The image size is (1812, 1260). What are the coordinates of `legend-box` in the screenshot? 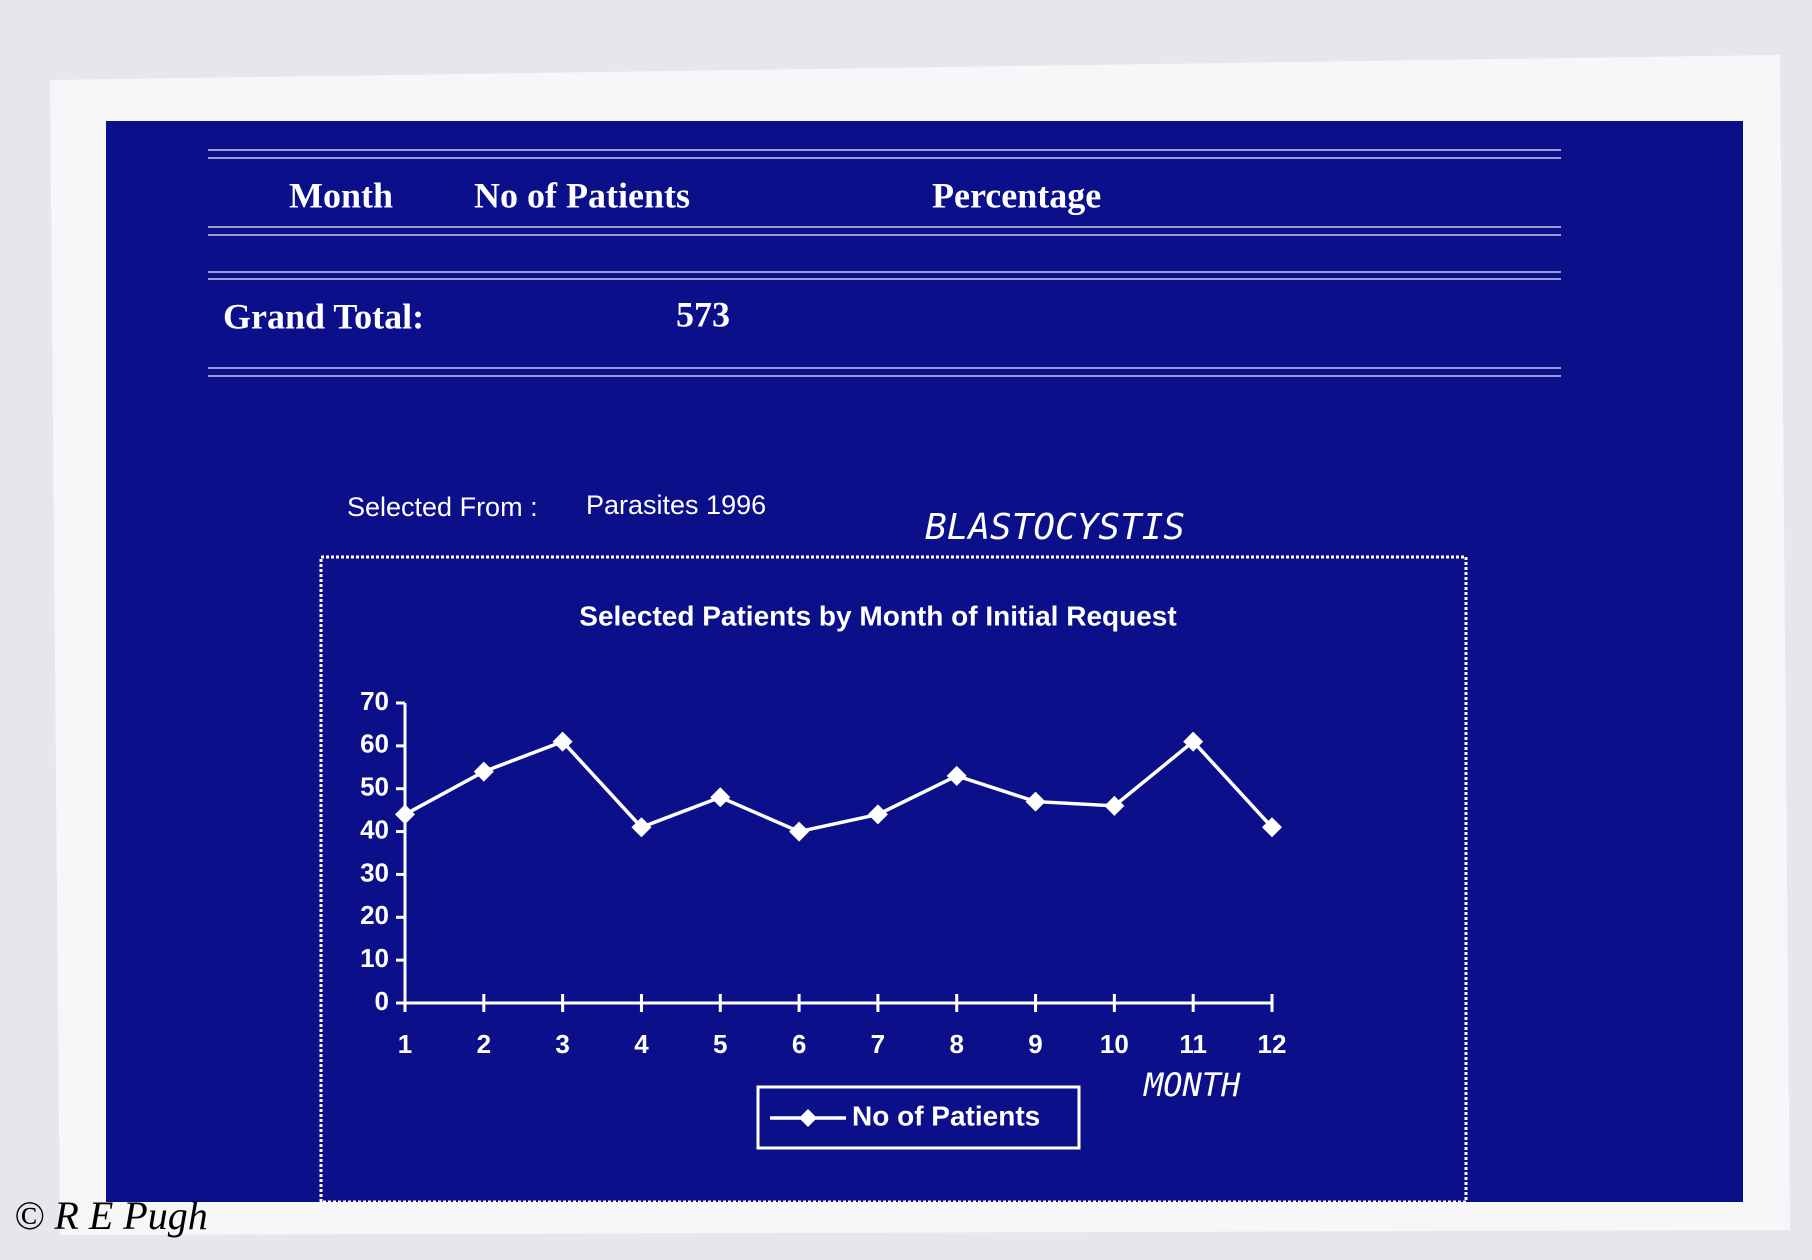 It's located at (918, 1117).